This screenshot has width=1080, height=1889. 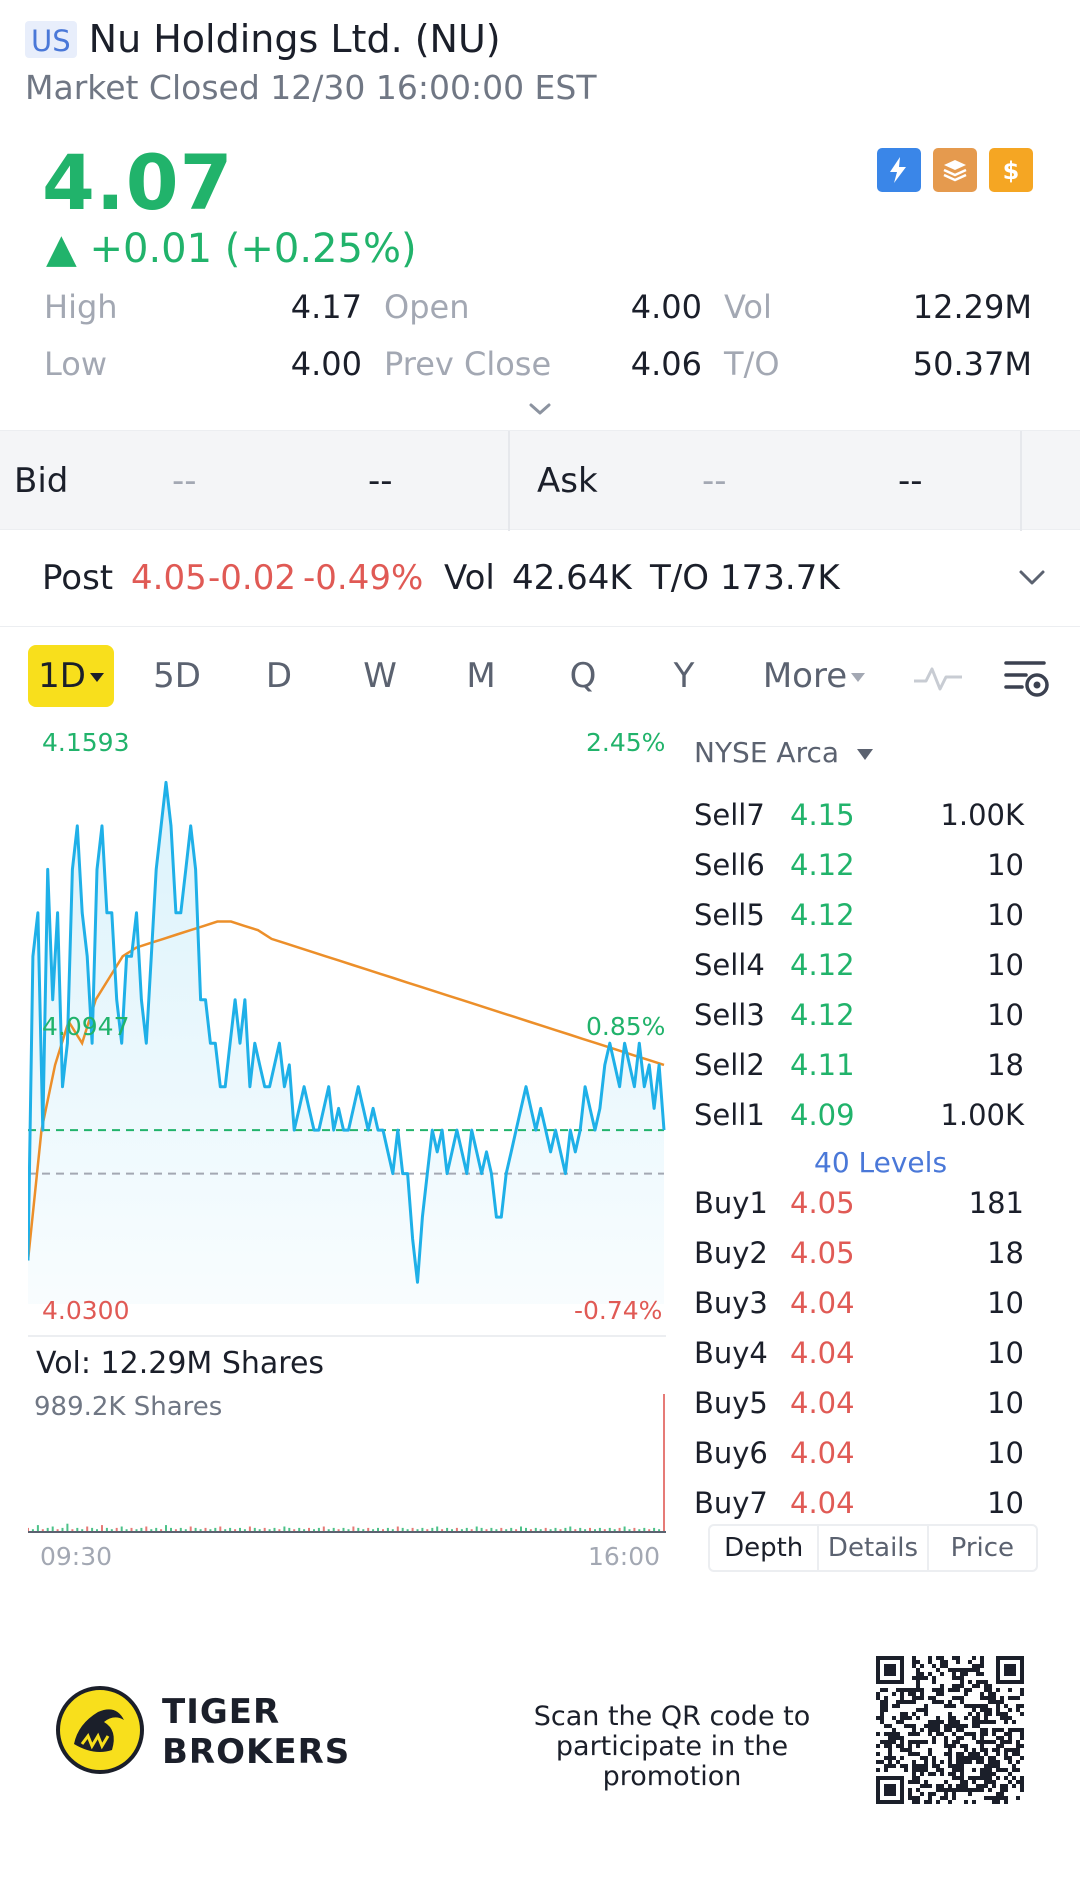 What do you see at coordinates (859, 968) in the screenshot?
I see `sell-row: Sell4 4.12 10` at bounding box center [859, 968].